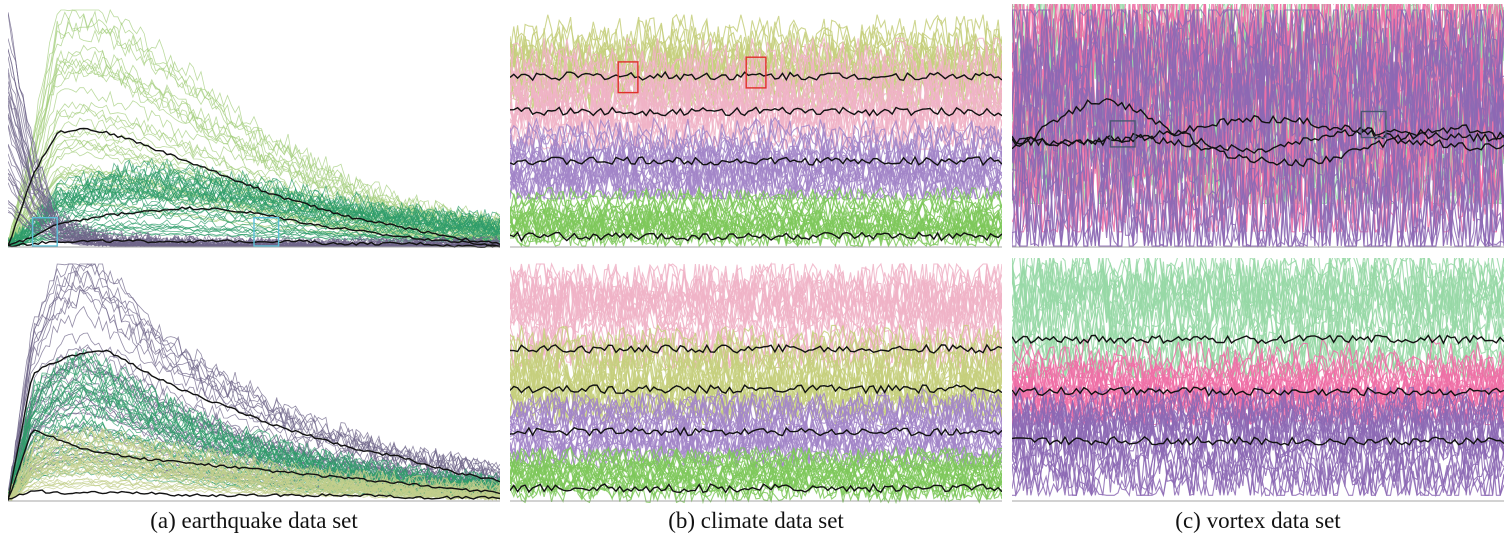  Describe the element at coordinates (254, 520) in the screenshot. I see `earthquake-caption: (a) earthquake data set` at that location.